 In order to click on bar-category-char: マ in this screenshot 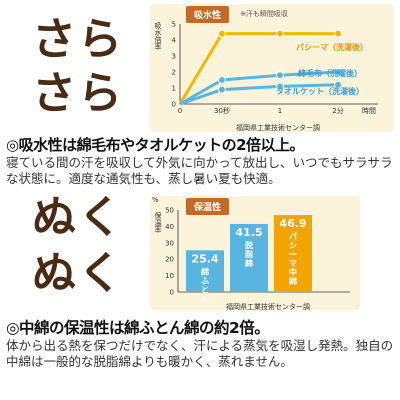, I will do `click(293, 263)`.